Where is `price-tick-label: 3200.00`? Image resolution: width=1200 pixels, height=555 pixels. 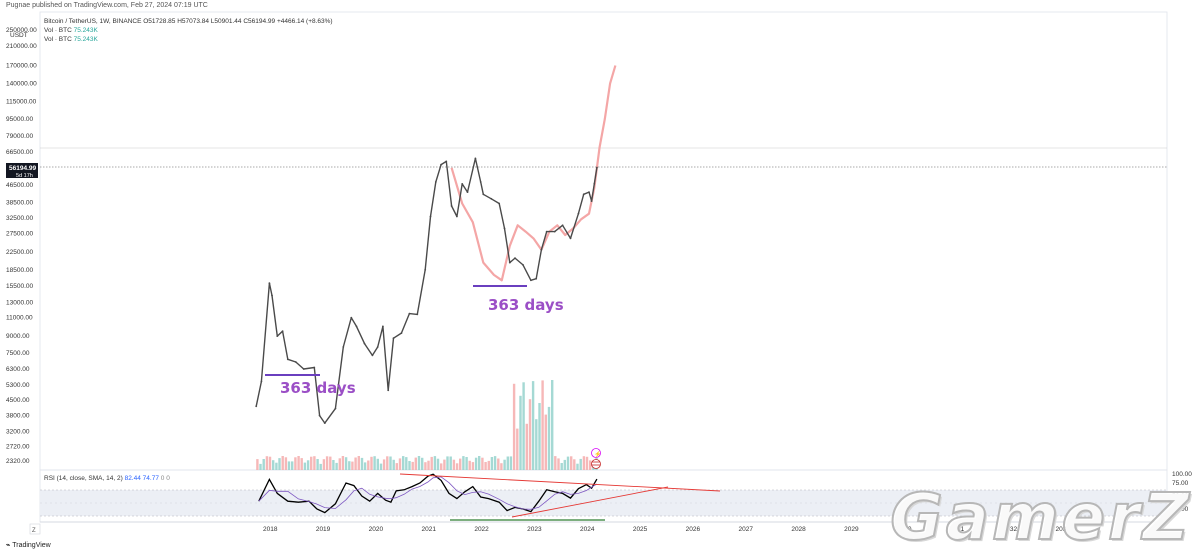 price-tick-label: 3200.00 is located at coordinates (18, 431).